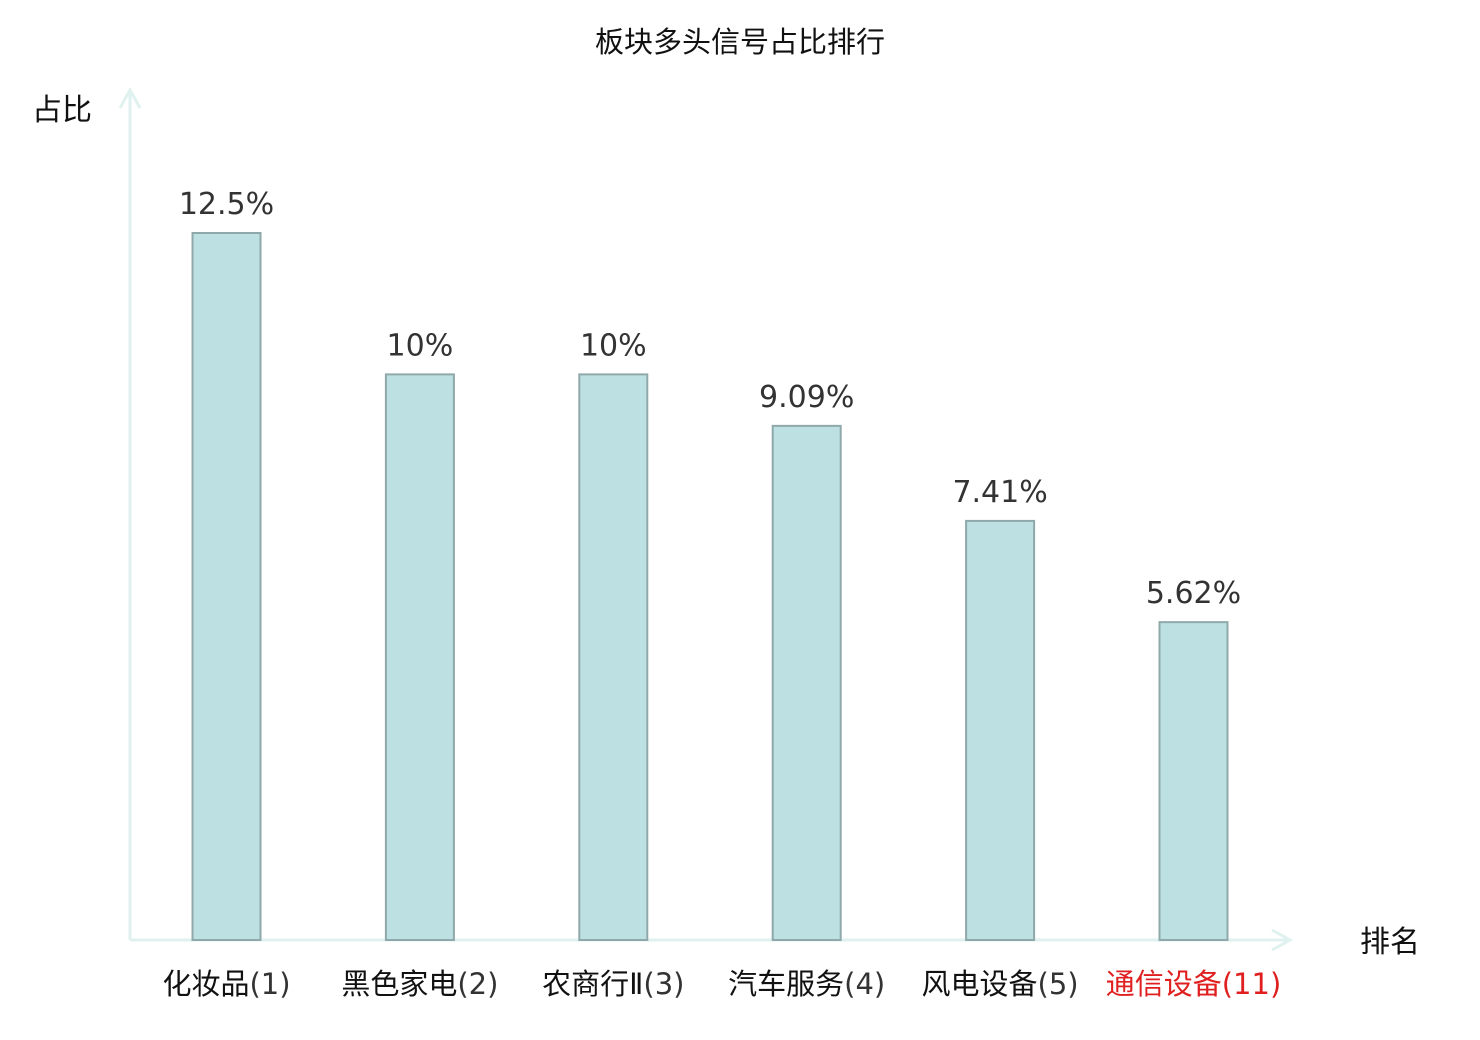 This screenshot has height=1040, width=1480. Describe the element at coordinates (740, 42) in the screenshot. I see `chart-title: 板块多头信号占比排行` at that location.